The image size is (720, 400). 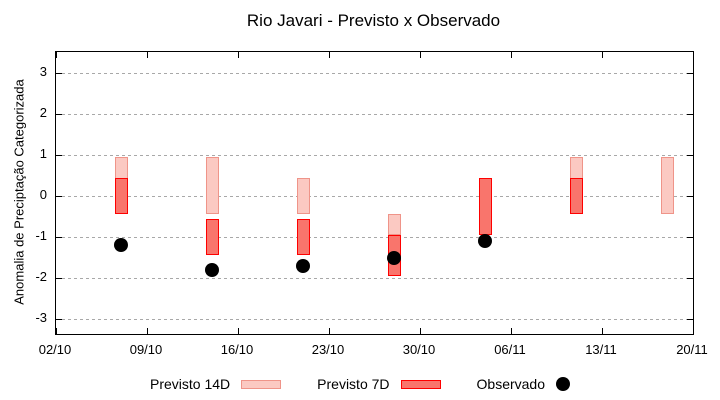 I want to click on legend: Previsto 14D Previsto 7D Observado, so click(x=360, y=384).